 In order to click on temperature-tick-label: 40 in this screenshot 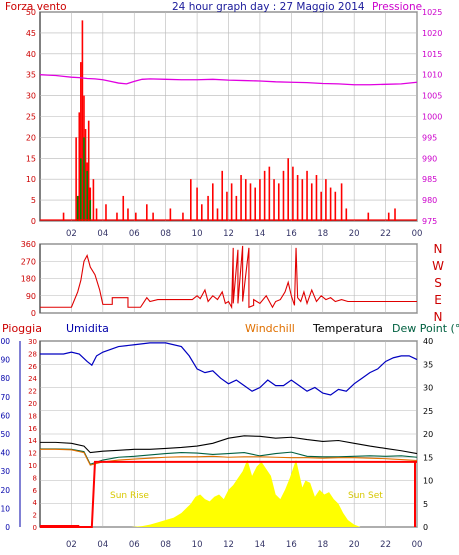, I will do `click(428, 341)`.